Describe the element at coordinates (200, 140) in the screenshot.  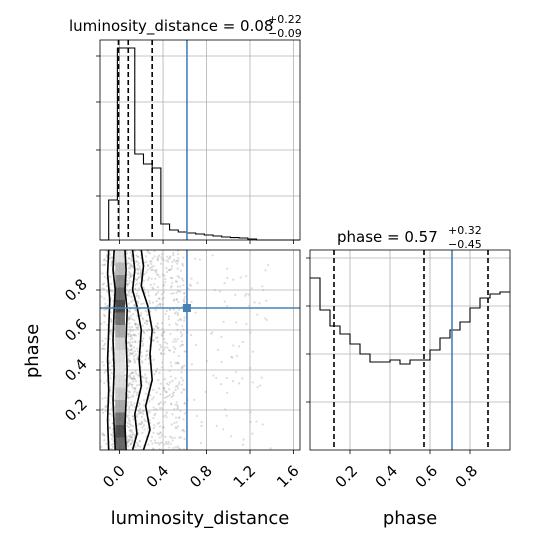
I see `panel-frame` at that location.